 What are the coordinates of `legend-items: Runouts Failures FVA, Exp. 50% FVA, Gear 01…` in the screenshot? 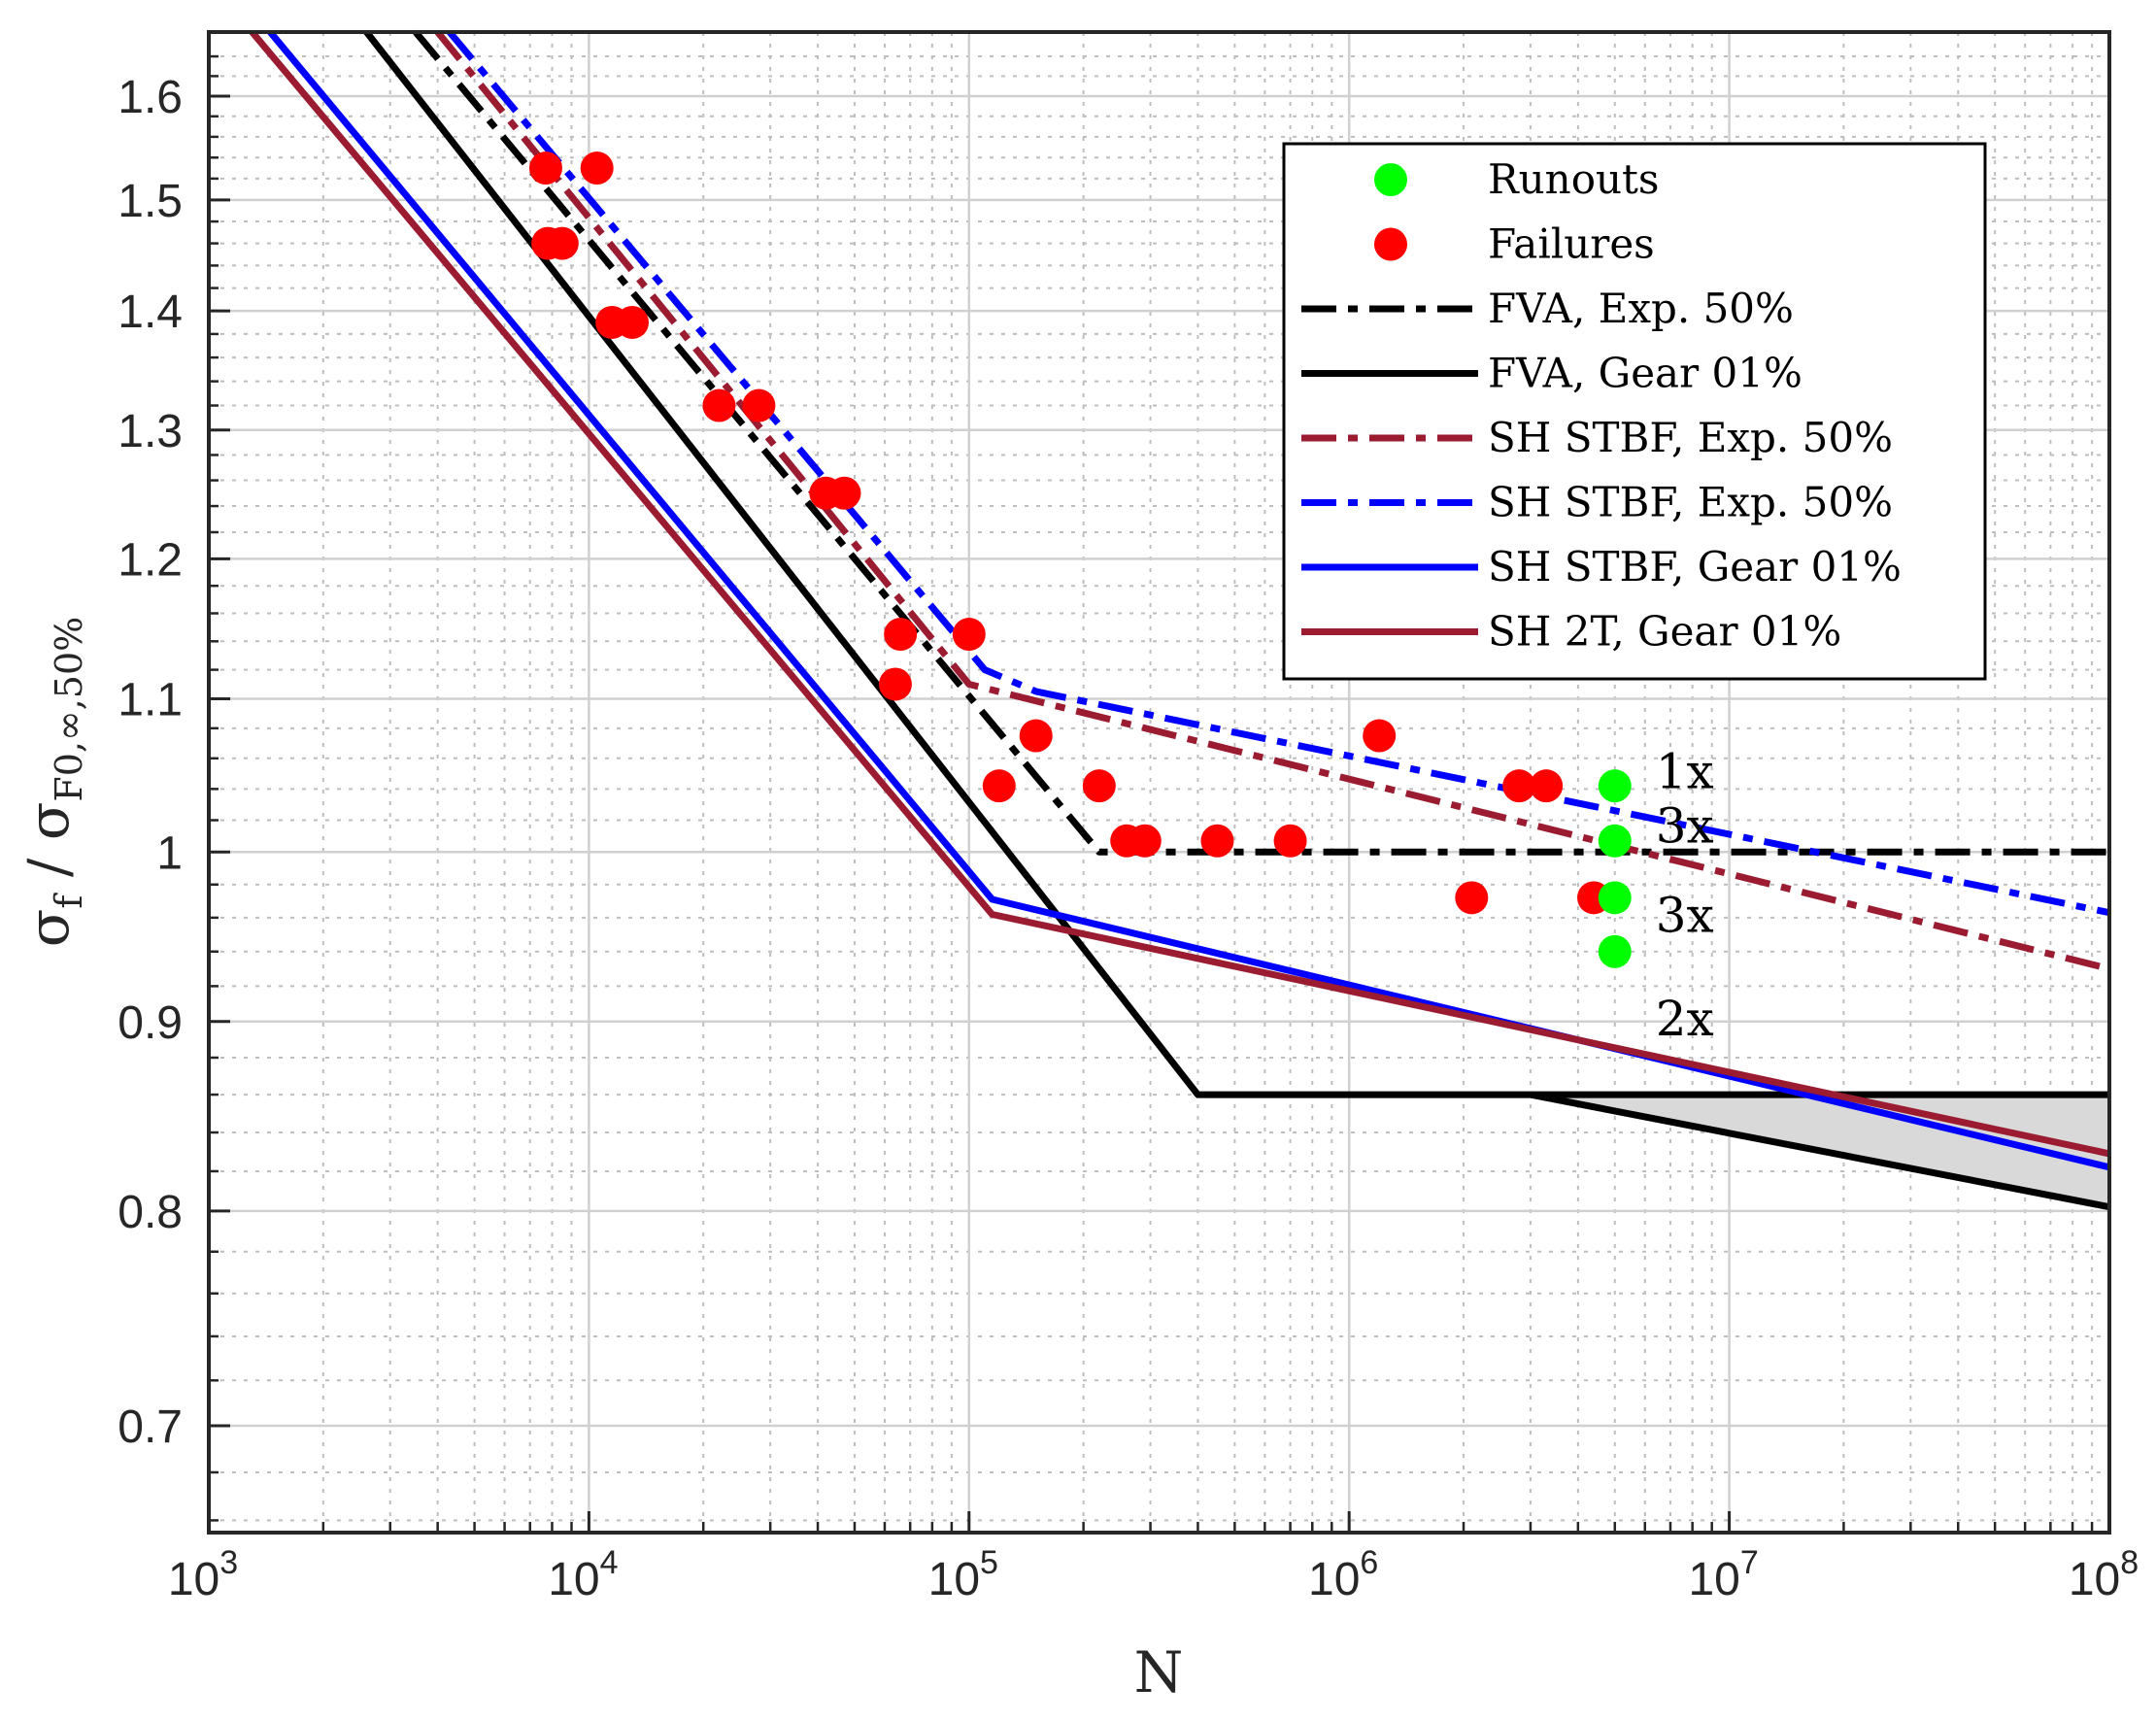 It's located at (1601, 405).